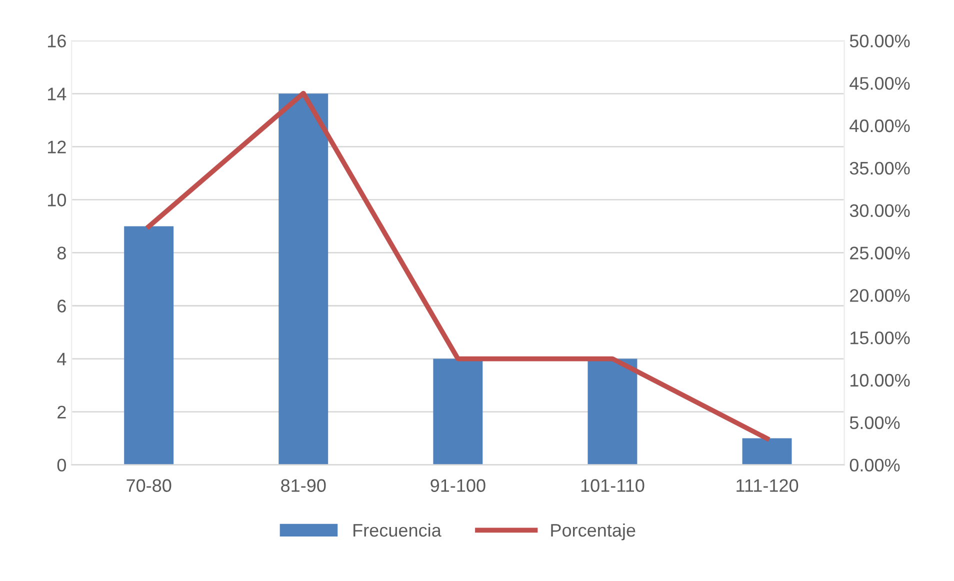 This screenshot has height=581, width=954. What do you see at coordinates (62, 412) in the screenshot?
I see `y-tick-label: 2` at bounding box center [62, 412].